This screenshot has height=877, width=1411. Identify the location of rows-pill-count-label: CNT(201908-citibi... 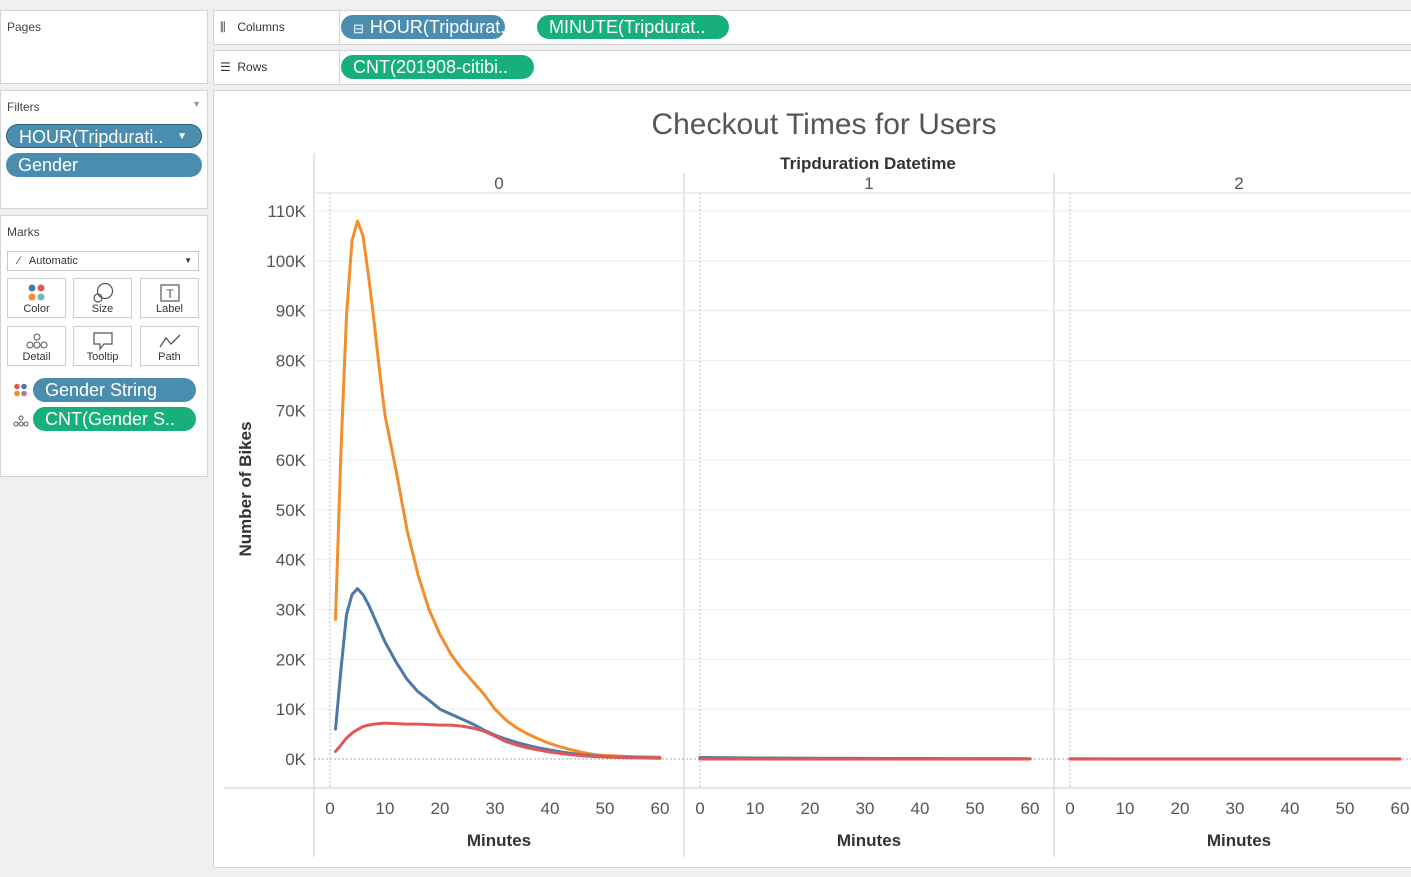
(431, 67).